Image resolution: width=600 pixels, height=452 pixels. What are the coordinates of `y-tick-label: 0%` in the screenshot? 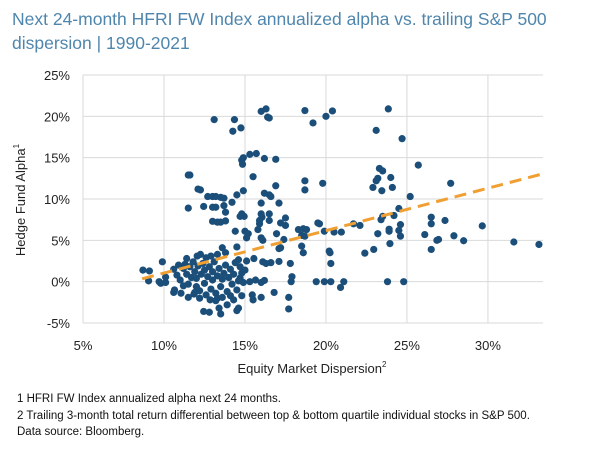 It's located at (60, 282).